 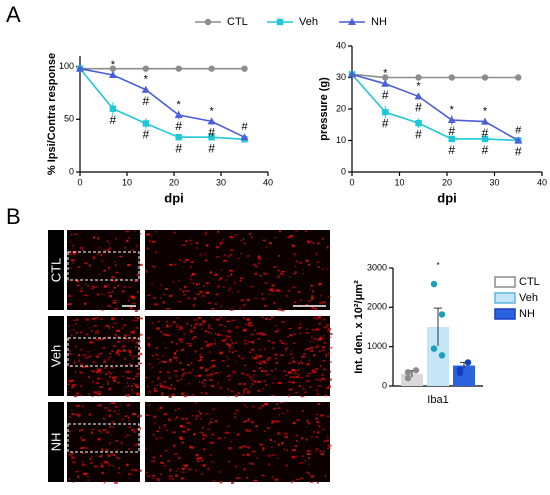 I want to click on legend-marker, so click(x=352, y=21).